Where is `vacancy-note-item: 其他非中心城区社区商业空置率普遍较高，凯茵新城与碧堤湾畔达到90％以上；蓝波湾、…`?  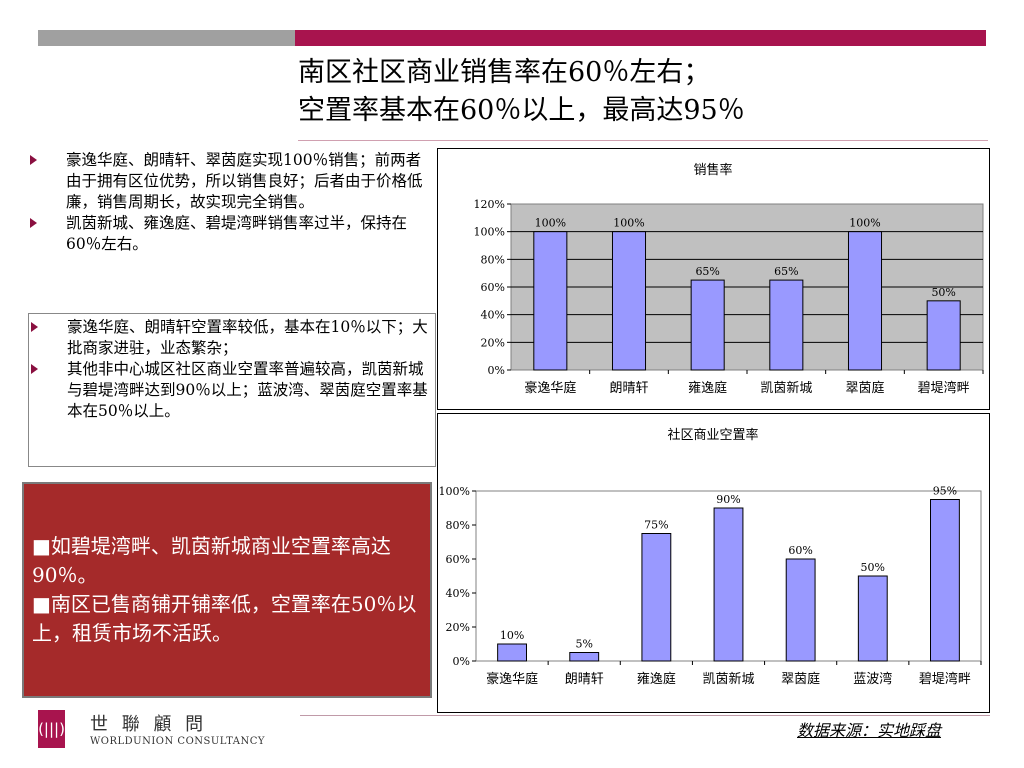
vacancy-note-item: 其他非中心城区社区商业空置率普遍较高，凯茵新城与碧堤湾畔达到90％以上；蓝波湾、… is located at coordinates (232, 390).